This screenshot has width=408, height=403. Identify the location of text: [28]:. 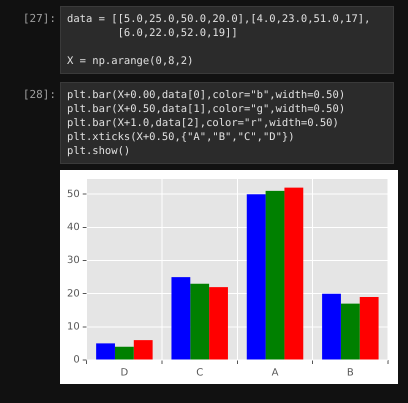
(39, 95).